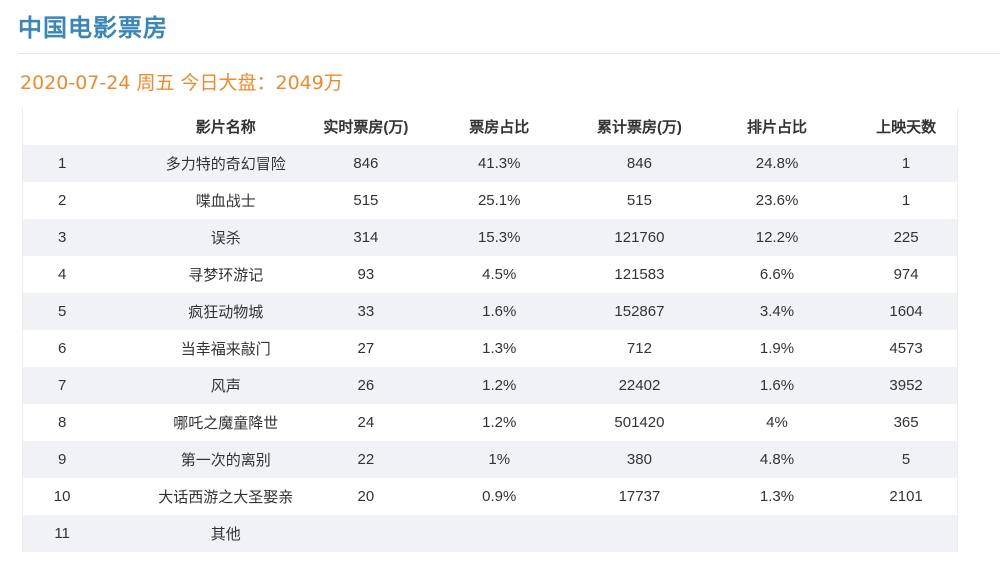 Image resolution: width=1000 pixels, height=563 pixels. What do you see at coordinates (226, 497) in the screenshot?
I see `movie-name-cell: 大话西游之大圣娶亲` at bounding box center [226, 497].